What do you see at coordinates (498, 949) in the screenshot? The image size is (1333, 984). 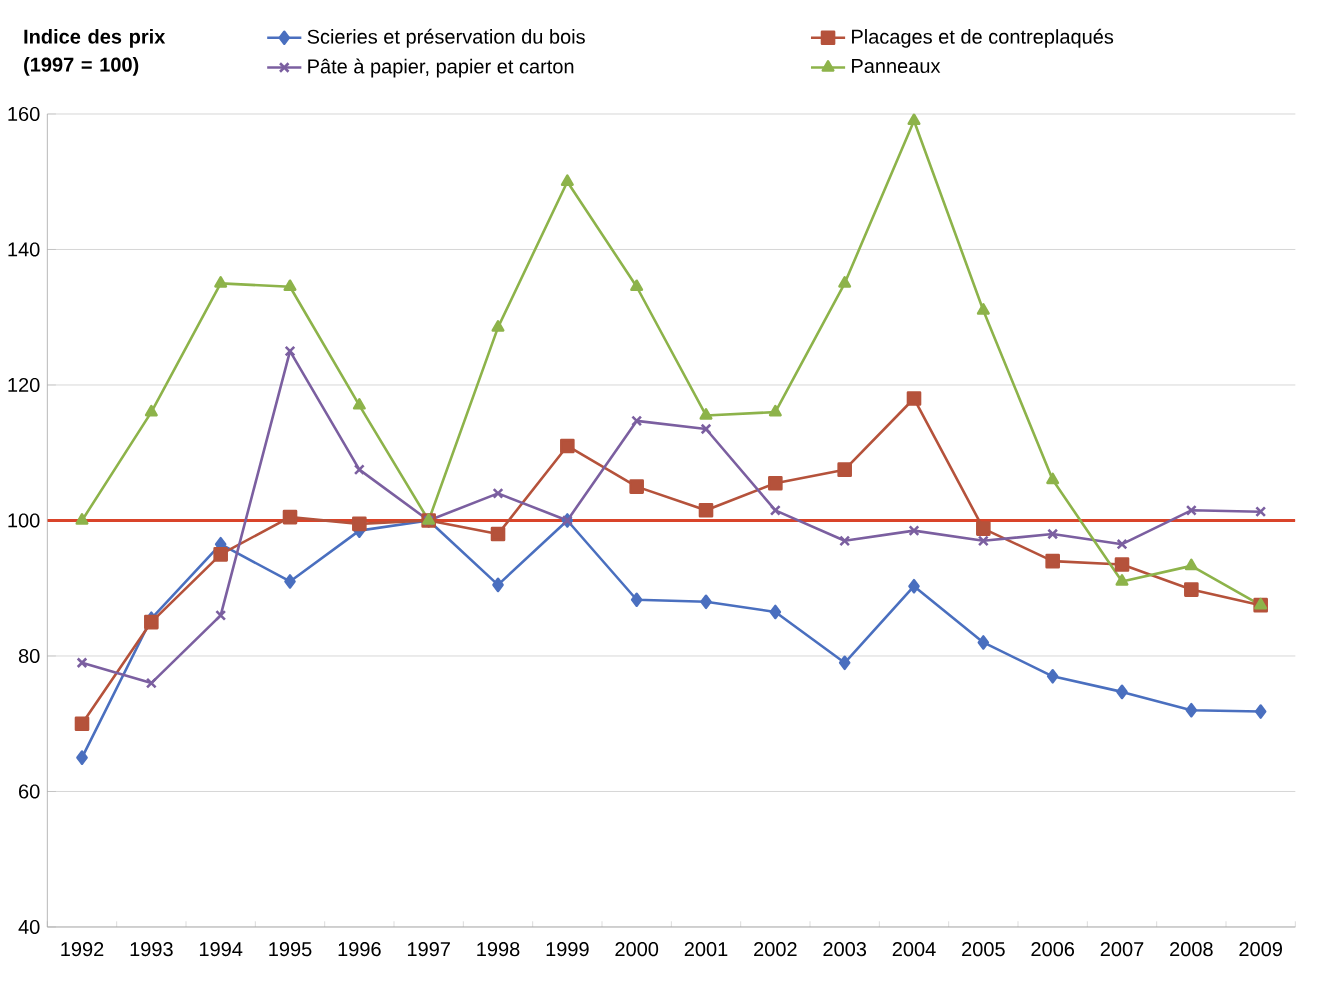 I see `x-tick-label: 1998` at bounding box center [498, 949].